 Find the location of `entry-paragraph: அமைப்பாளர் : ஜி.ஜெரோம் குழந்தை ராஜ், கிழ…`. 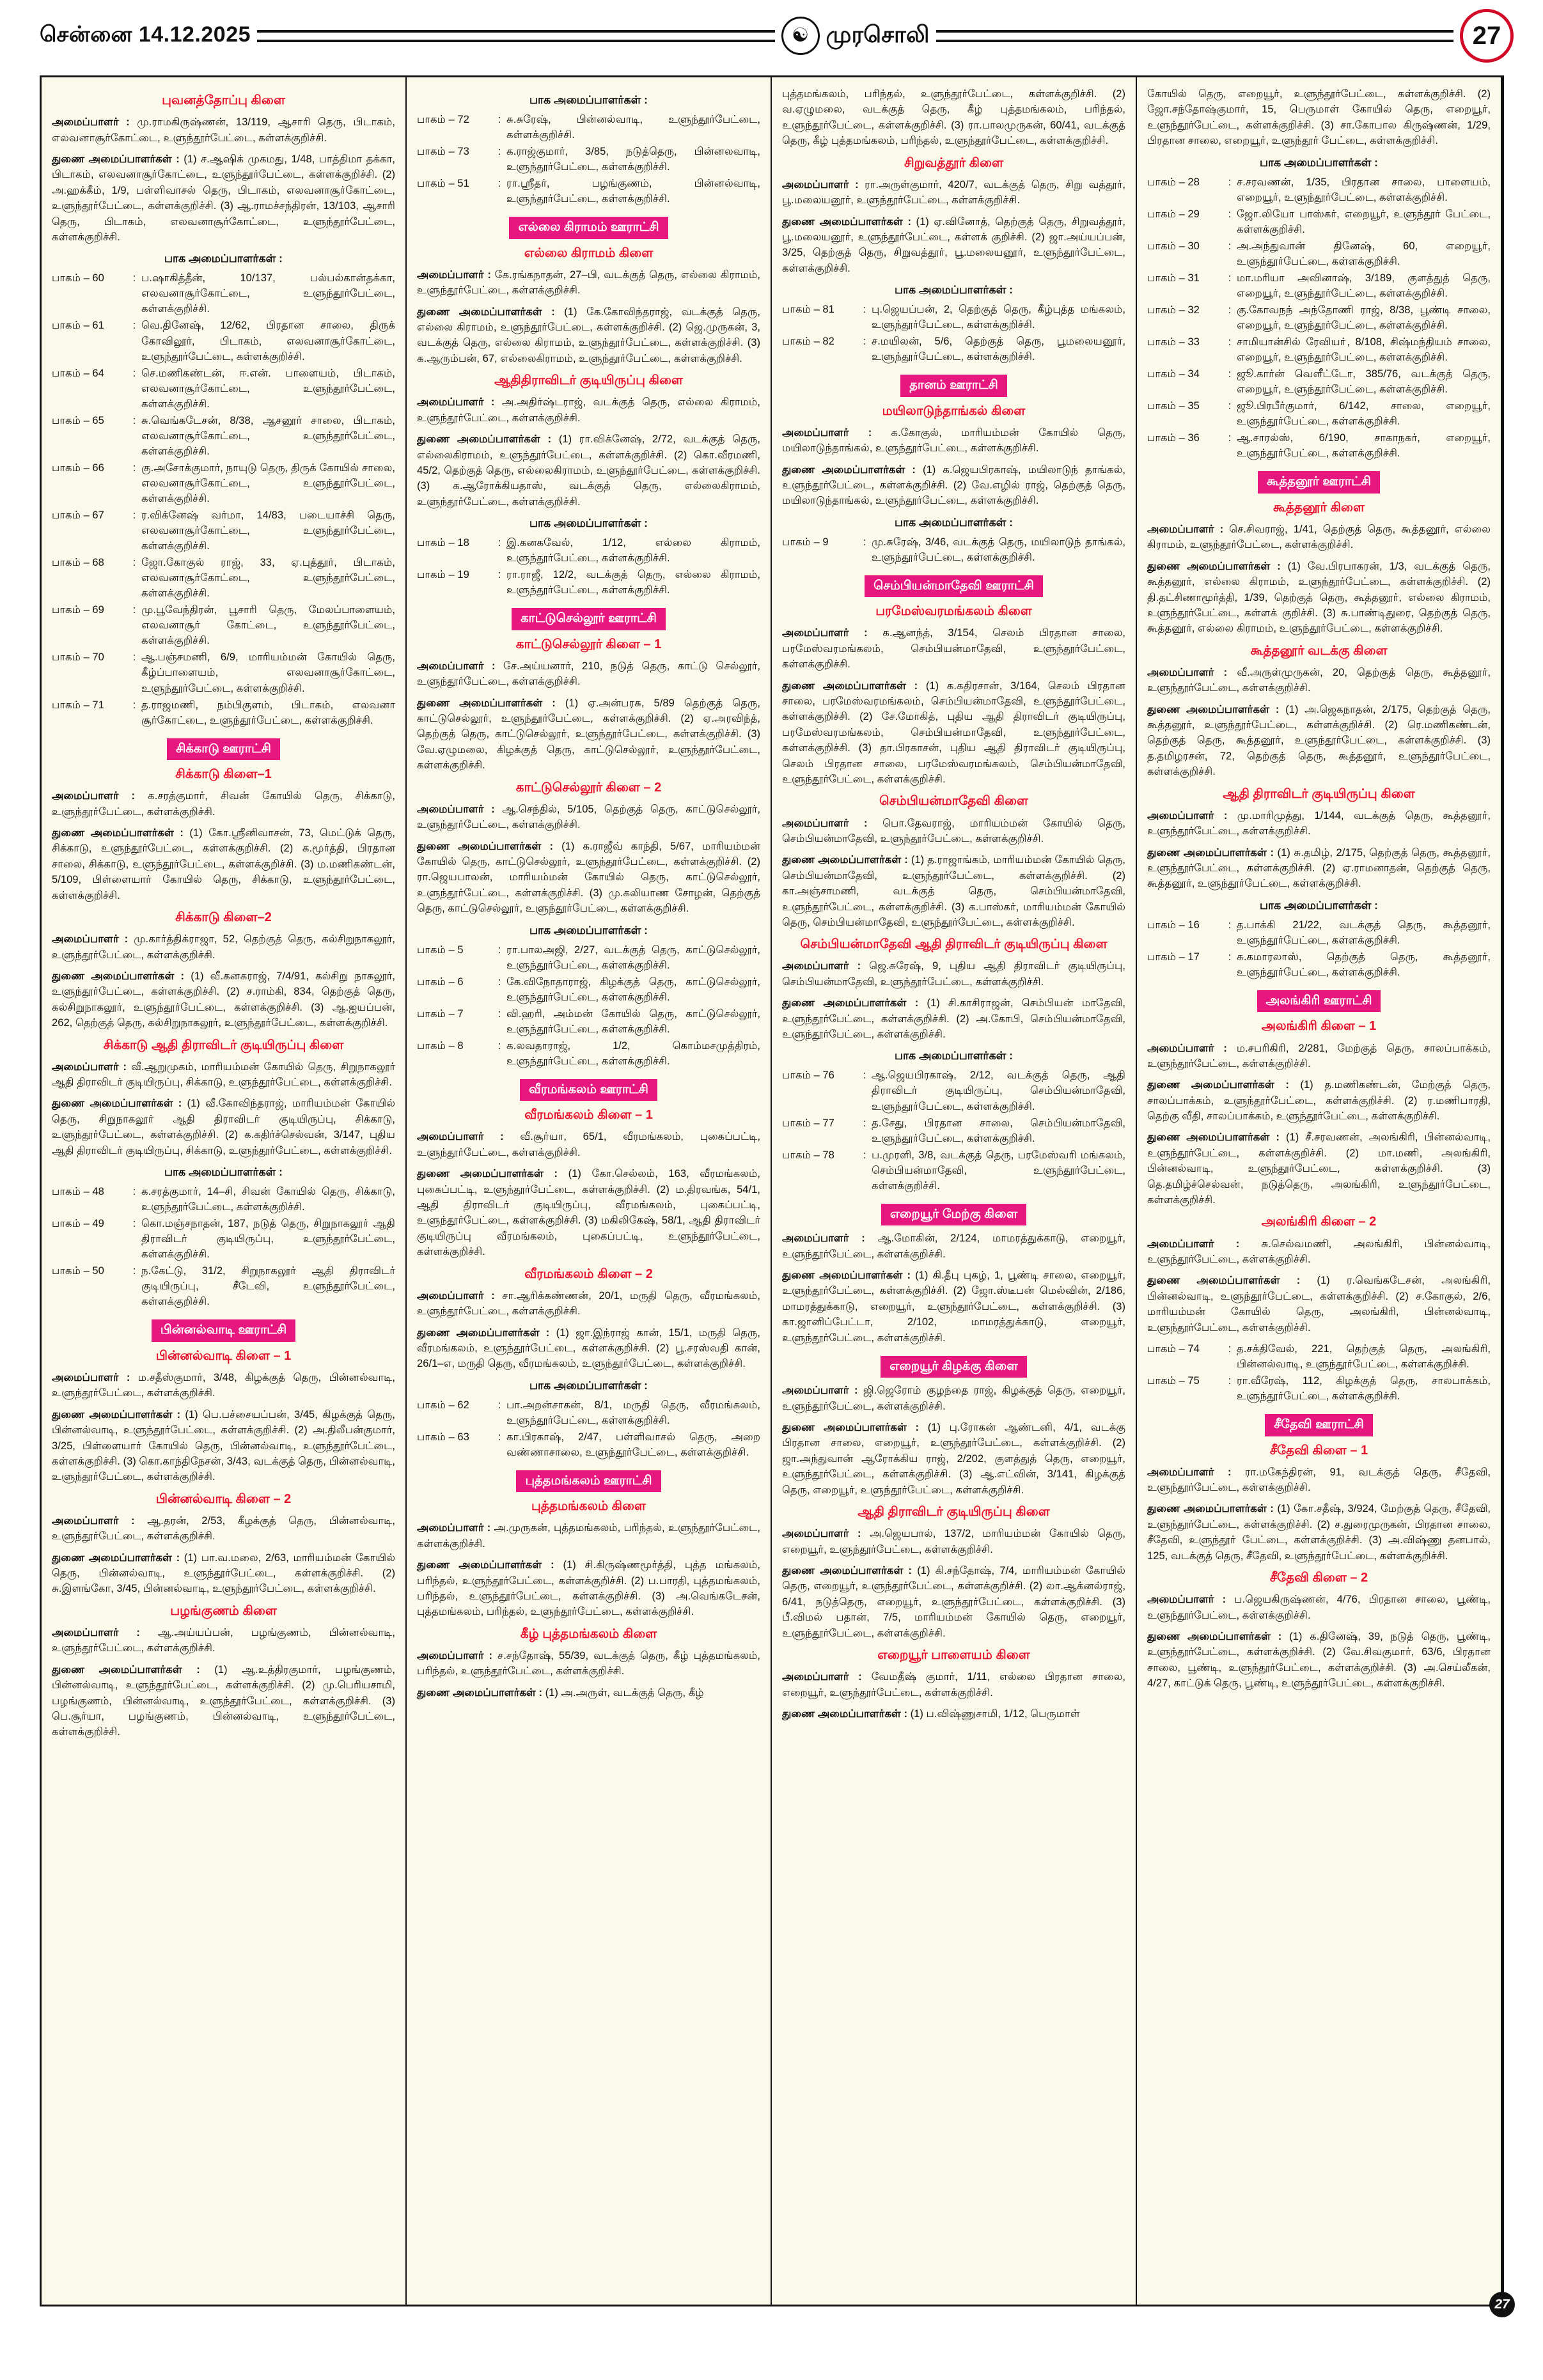

entry-paragraph: அமைப்பாளர் : ஜி.ஜெரோம் குழந்தை ராஜ், கிழ… is located at coordinates (953, 1398).